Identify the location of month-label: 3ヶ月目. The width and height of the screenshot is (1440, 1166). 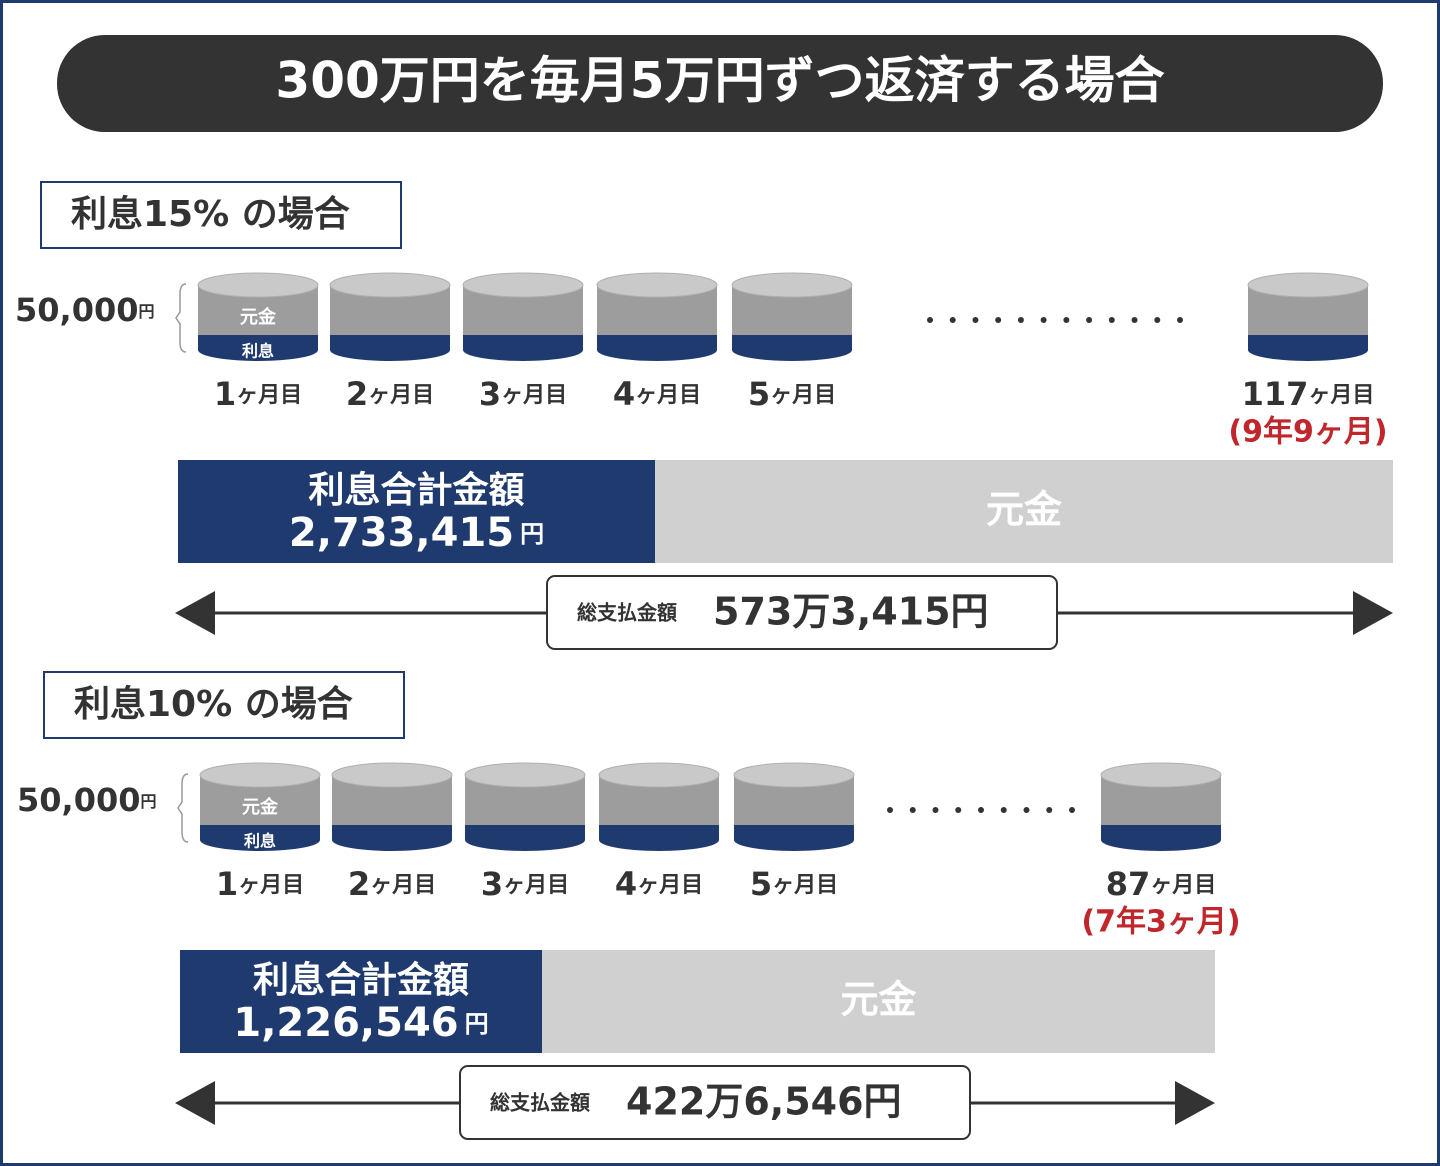
(523, 394).